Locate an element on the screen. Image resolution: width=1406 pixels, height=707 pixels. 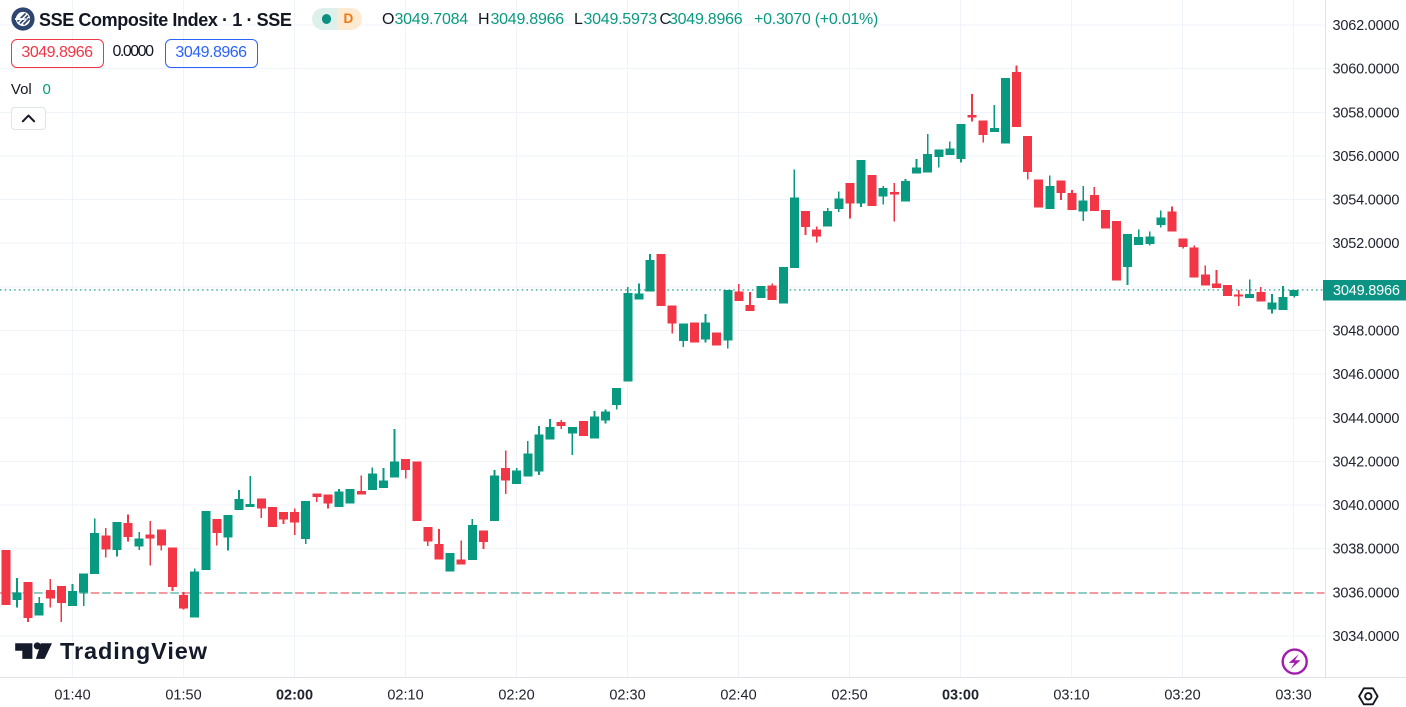
svg-text: 3060.0000 is located at coordinates (1366, 70).